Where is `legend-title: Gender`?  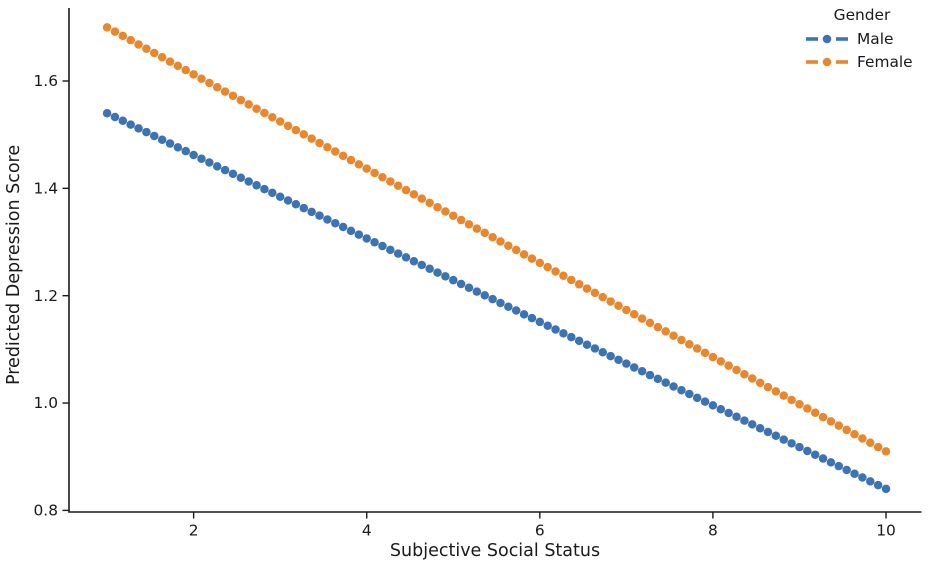 legend-title: Gender is located at coordinates (862, 15).